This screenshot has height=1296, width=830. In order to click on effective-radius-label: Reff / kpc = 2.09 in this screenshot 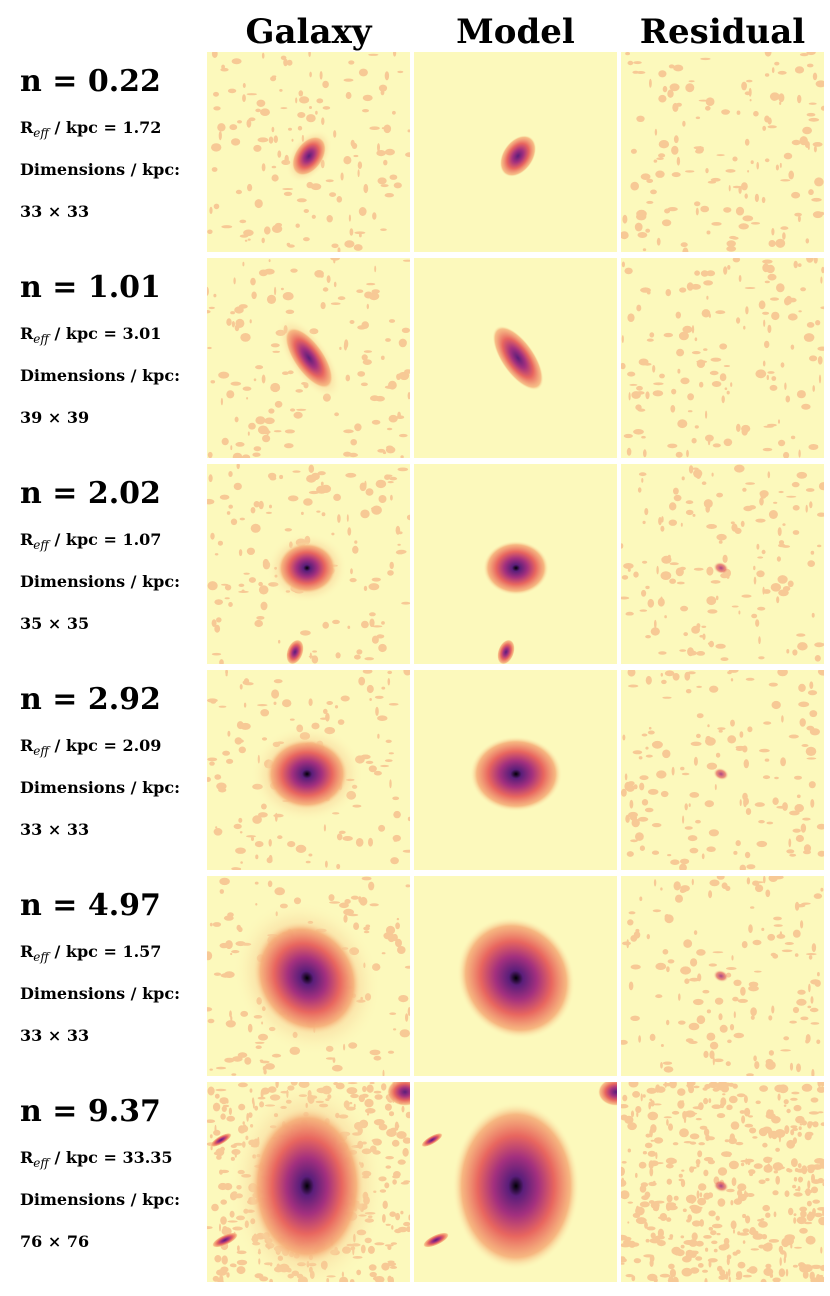, I will do `click(91, 747)`.